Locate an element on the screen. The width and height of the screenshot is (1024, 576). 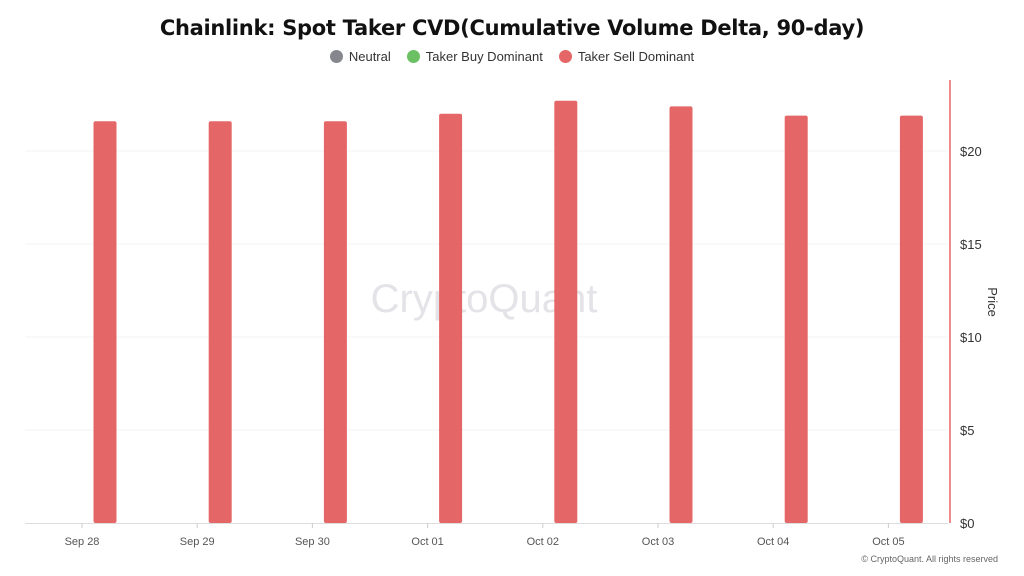
x-tick-label: Sep 30 is located at coordinates (312, 542).